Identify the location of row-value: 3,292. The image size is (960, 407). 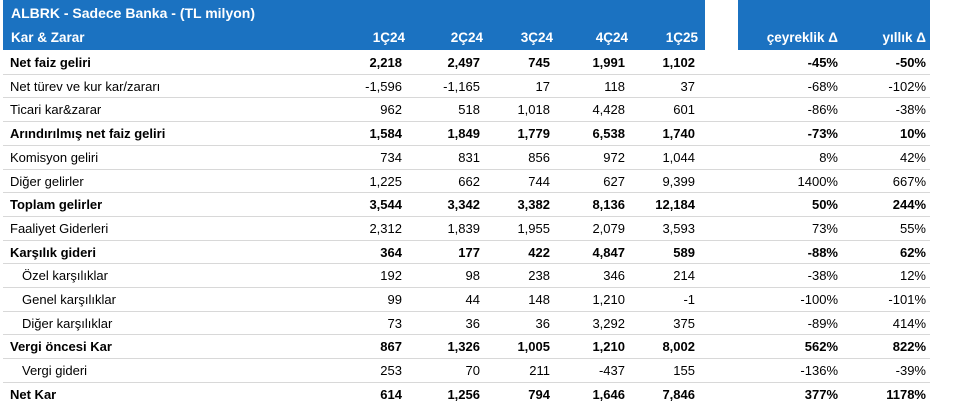
(608, 323).